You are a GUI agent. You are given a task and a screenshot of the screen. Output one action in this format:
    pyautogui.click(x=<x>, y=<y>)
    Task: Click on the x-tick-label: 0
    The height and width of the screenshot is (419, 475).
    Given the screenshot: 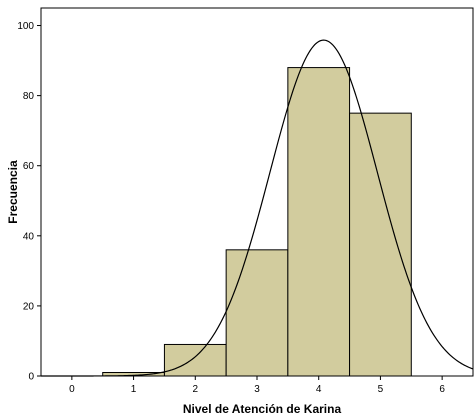 What is the action you would take?
    pyautogui.click(x=72, y=389)
    